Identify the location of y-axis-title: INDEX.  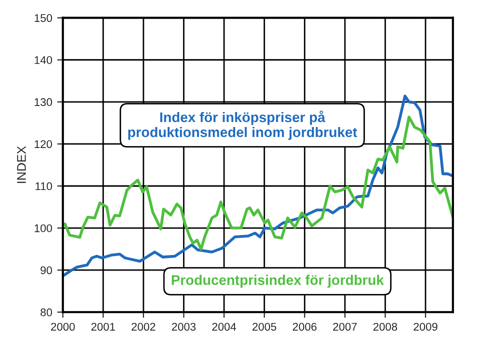
(21, 164).